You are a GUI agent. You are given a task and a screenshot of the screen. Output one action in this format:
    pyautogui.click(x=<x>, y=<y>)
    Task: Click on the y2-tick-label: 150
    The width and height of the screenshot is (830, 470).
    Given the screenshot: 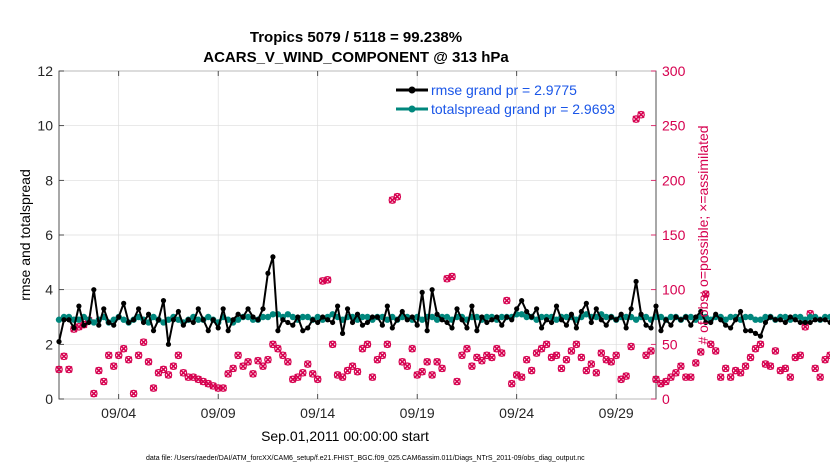 What is the action you would take?
    pyautogui.click(x=674, y=235)
    